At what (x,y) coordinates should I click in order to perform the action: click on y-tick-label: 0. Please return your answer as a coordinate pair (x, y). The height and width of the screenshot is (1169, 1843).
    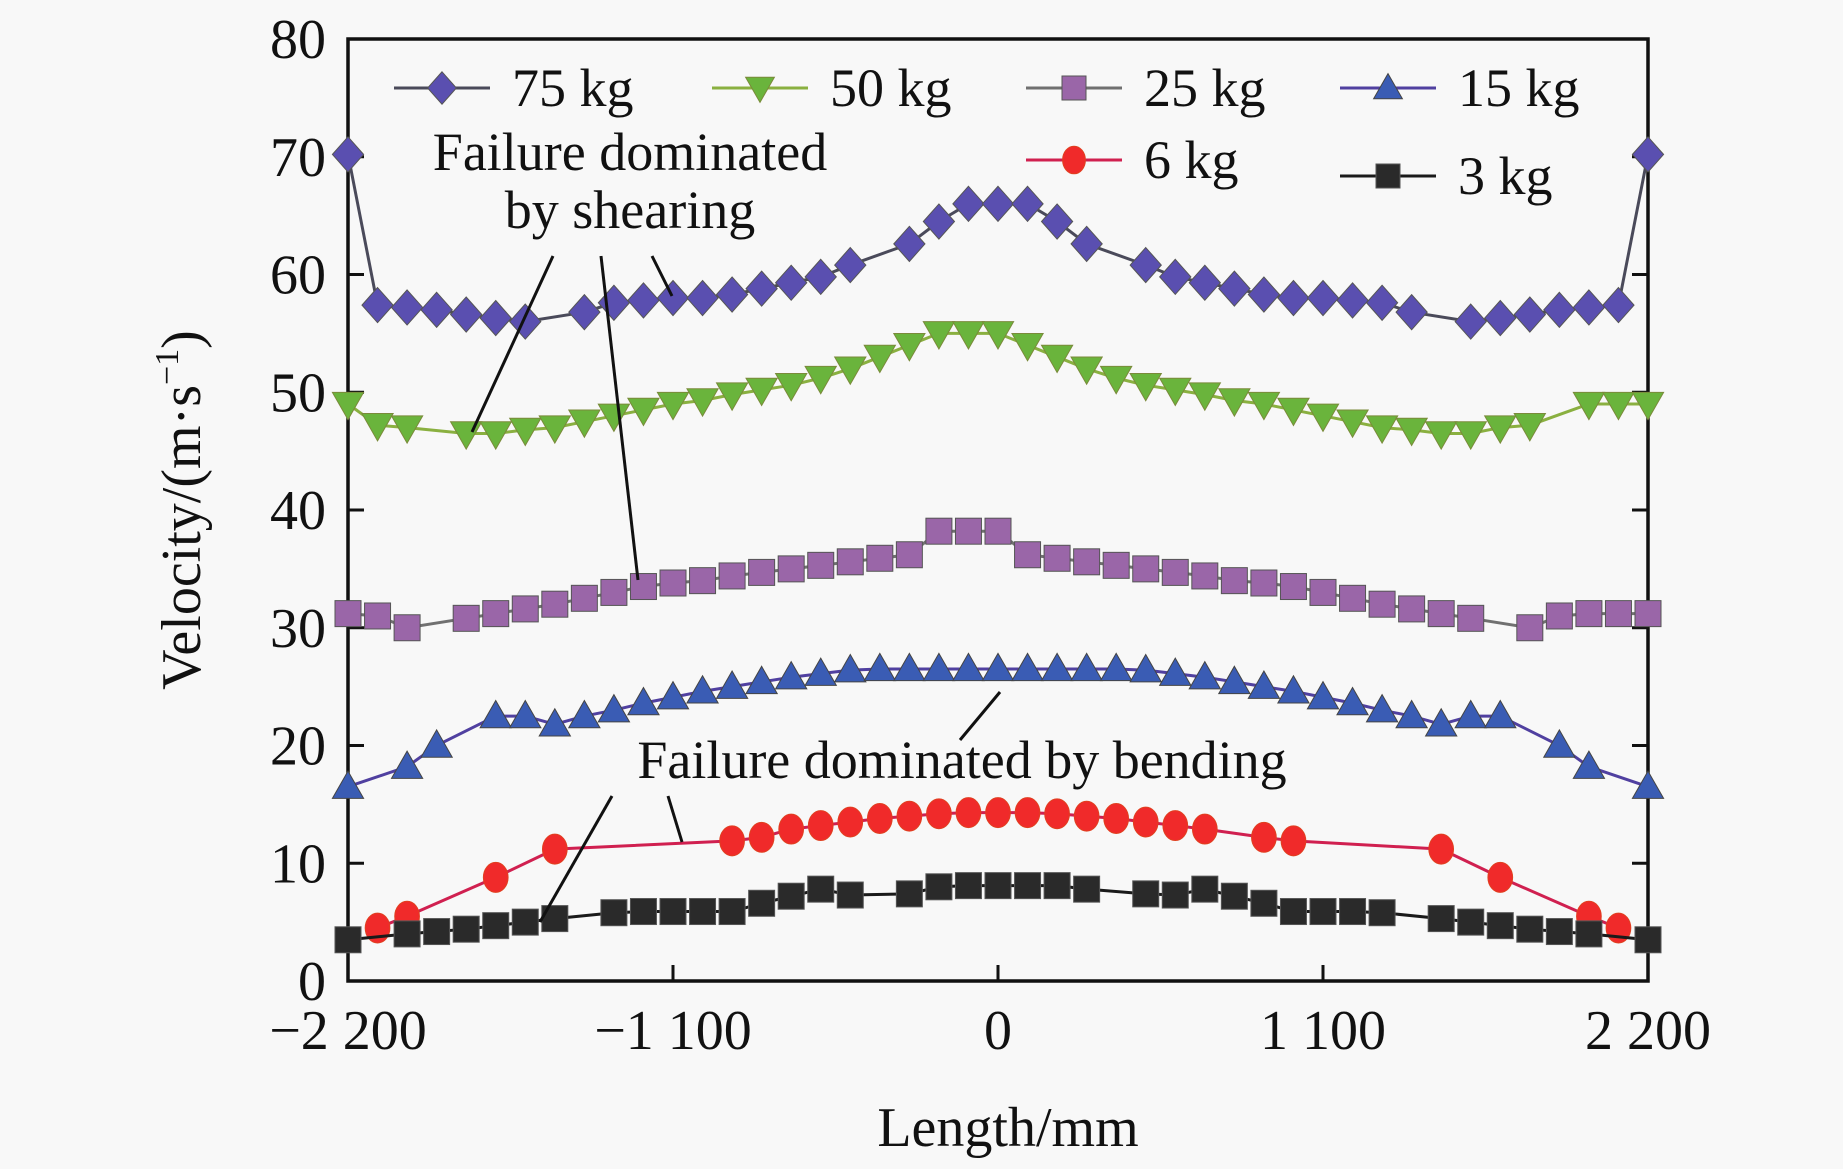
    Looking at the image, I should click on (312, 982).